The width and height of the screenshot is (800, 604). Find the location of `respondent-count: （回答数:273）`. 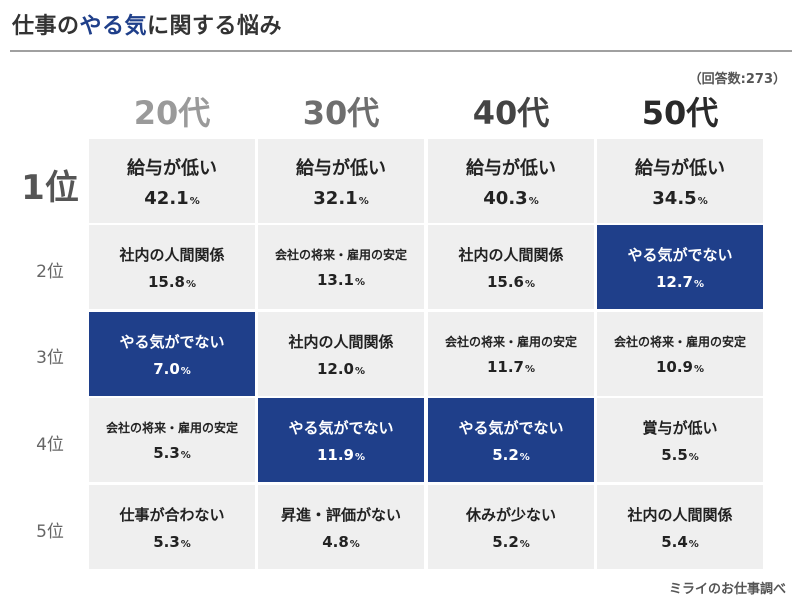

respondent-count: （回答数:273） is located at coordinates (737, 79).